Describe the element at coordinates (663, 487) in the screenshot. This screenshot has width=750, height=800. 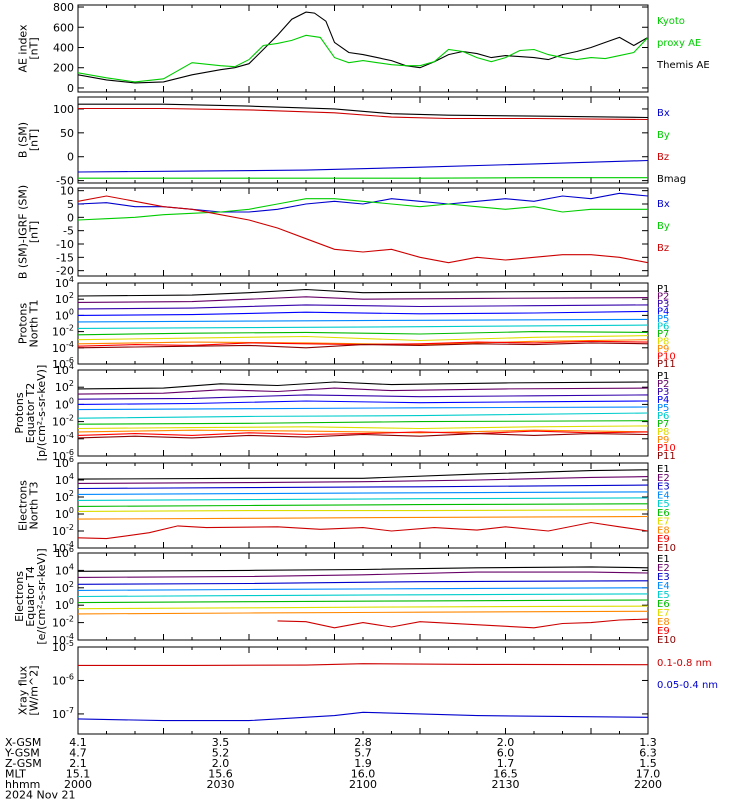
I see `legend-e3: E3` at that location.